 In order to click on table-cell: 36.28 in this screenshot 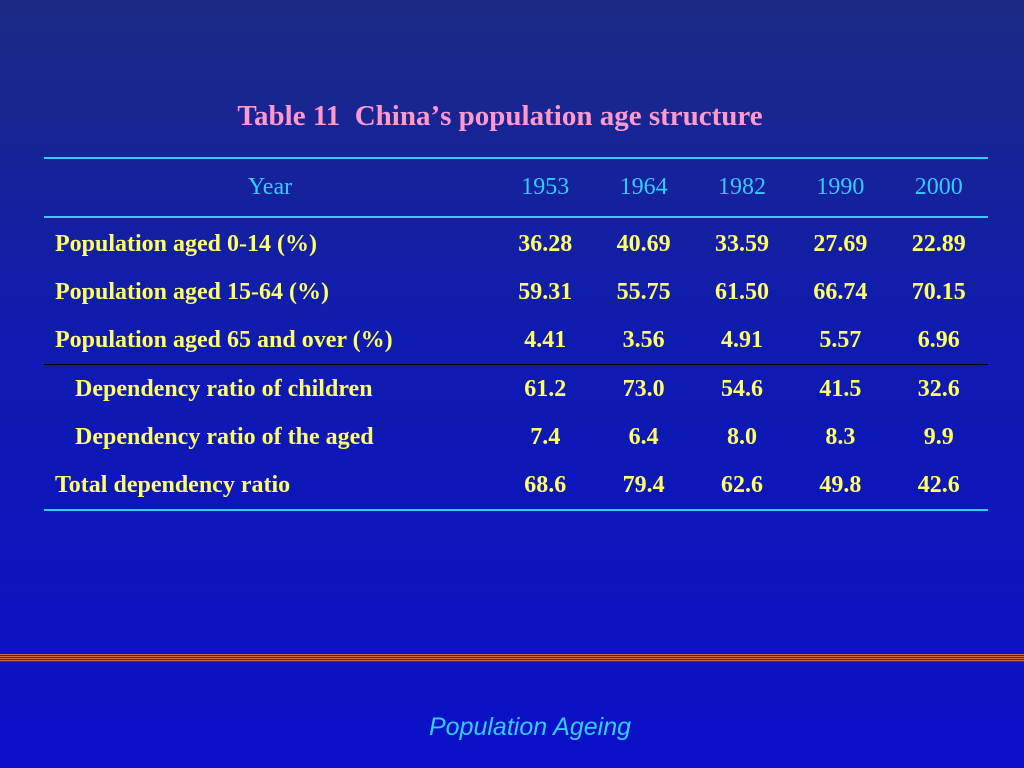, I will do `click(545, 243)`.